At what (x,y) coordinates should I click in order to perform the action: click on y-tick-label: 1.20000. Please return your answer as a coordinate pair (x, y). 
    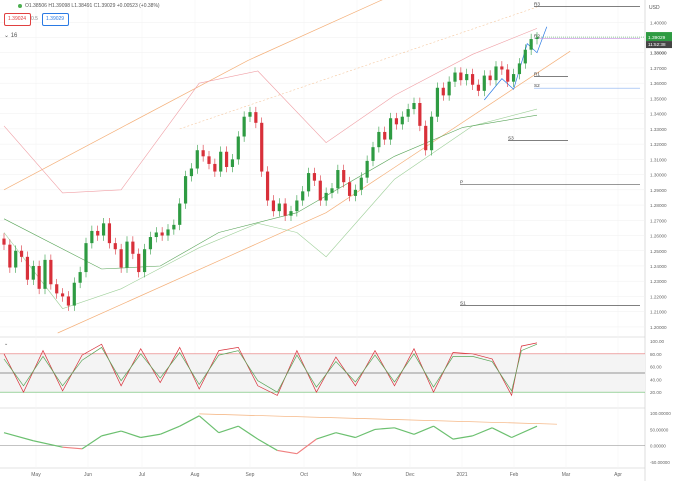
    Looking at the image, I should click on (658, 327).